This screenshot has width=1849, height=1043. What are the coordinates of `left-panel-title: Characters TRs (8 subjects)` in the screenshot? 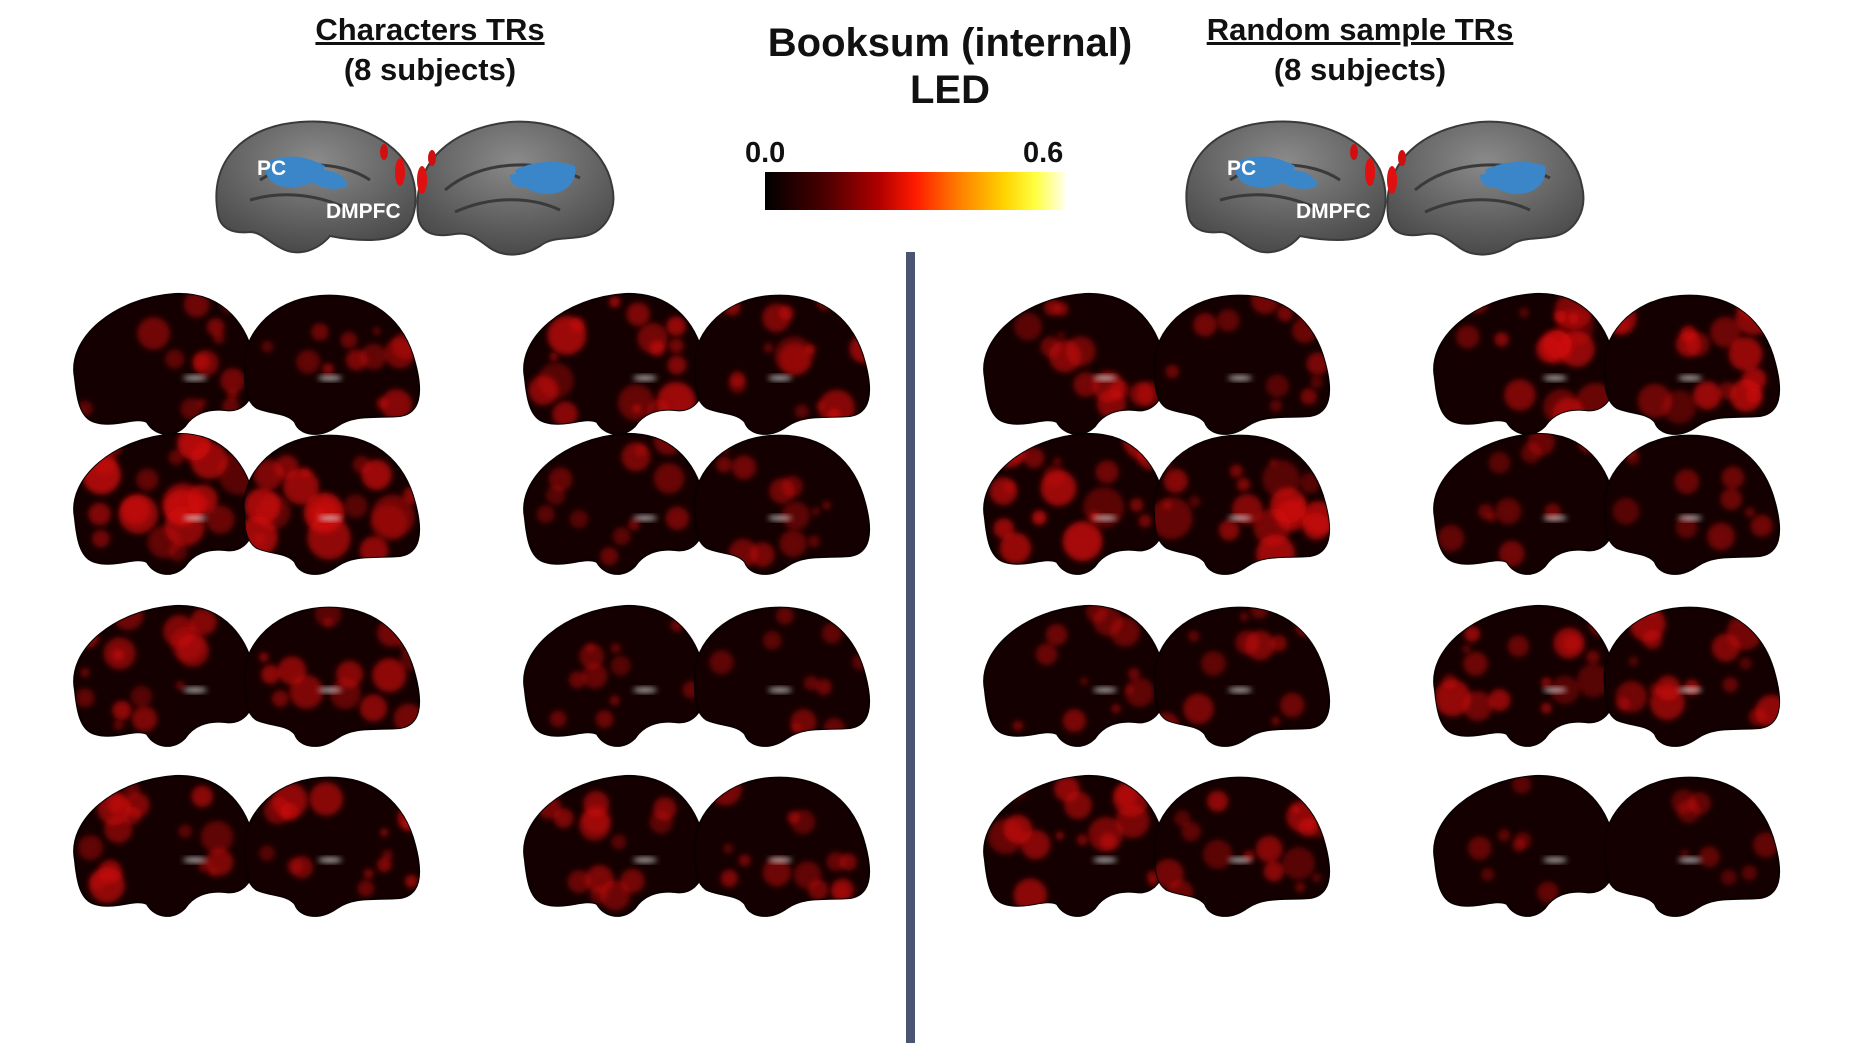 It's located at (430, 50).